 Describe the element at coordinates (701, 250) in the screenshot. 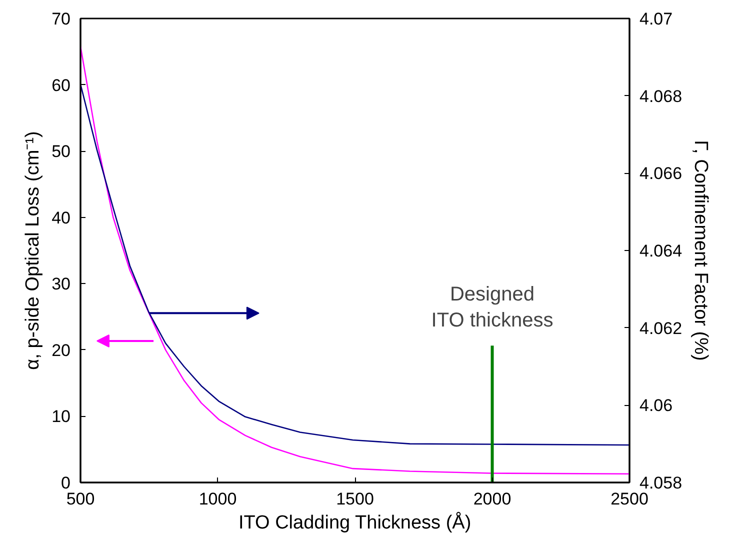

I see `y2-axis-title: Γ, Confinement Factor (%)` at that location.